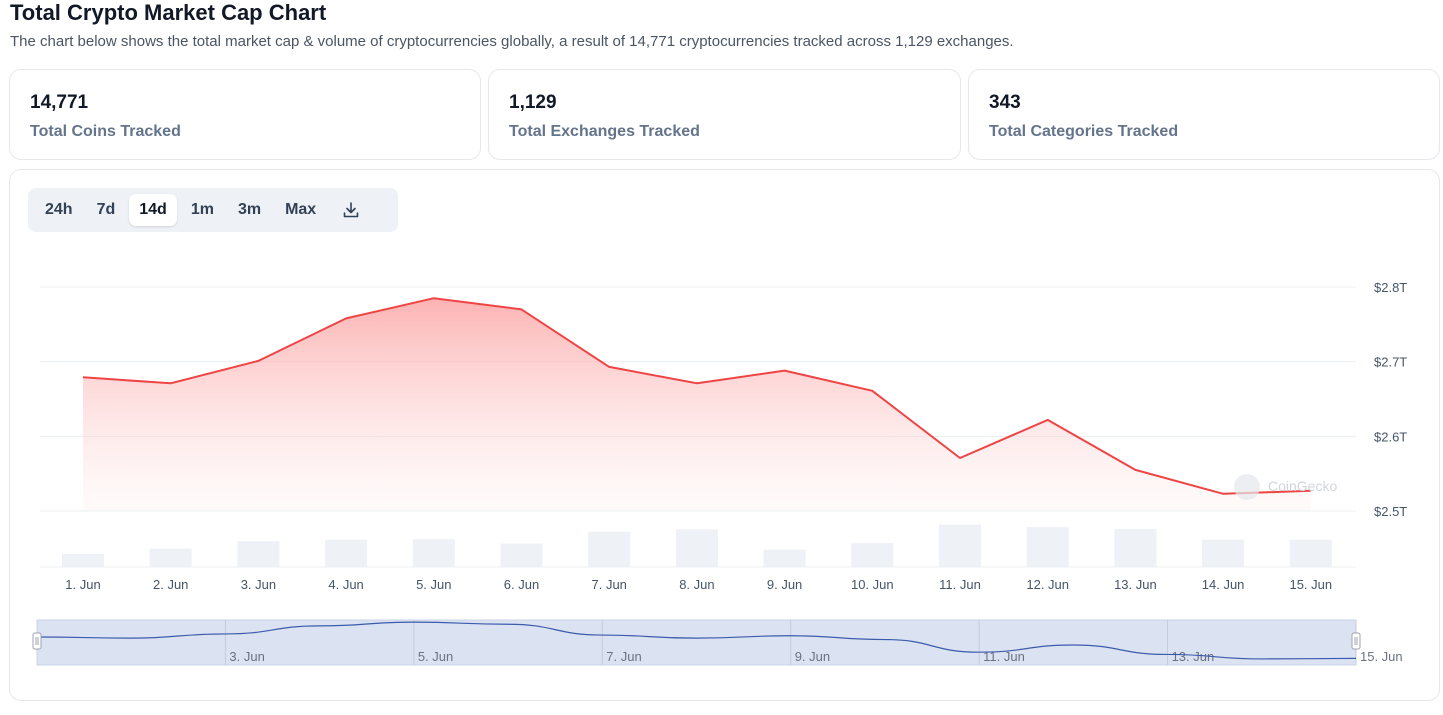 The image size is (1443, 715). What do you see at coordinates (1047, 584) in the screenshot?
I see `x-tick-label: 12. Jun` at bounding box center [1047, 584].